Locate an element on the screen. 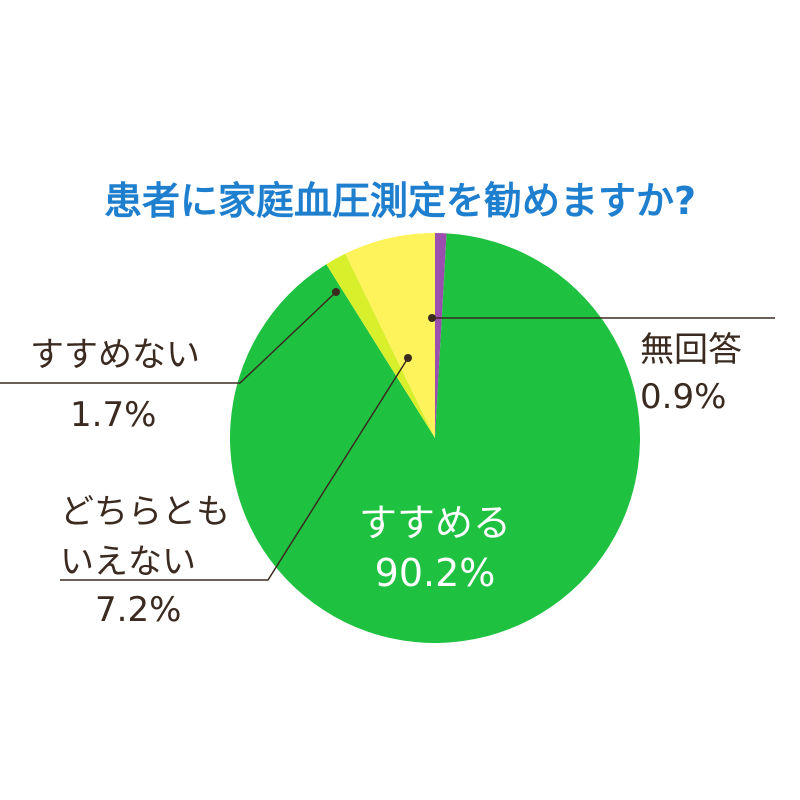 The image size is (800, 800). value-label: 90.2% is located at coordinates (435, 573).